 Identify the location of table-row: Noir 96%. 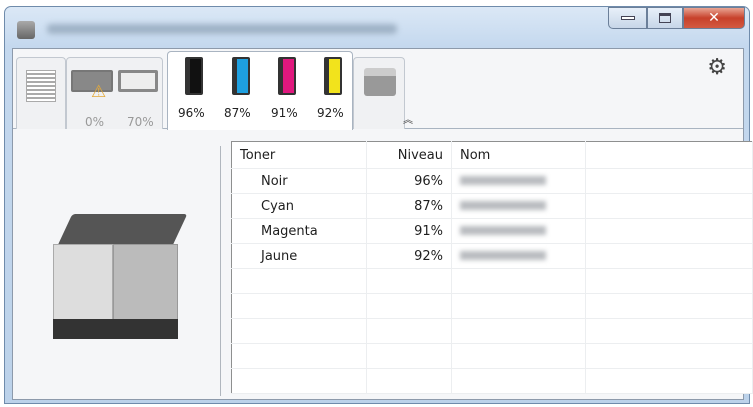
(492, 181).